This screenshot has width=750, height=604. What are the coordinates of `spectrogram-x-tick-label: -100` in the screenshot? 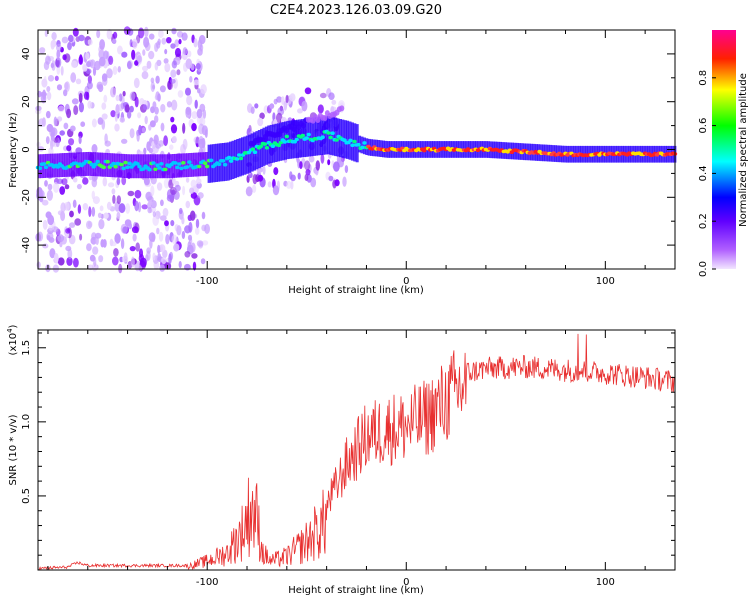 It's located at (207, 281).